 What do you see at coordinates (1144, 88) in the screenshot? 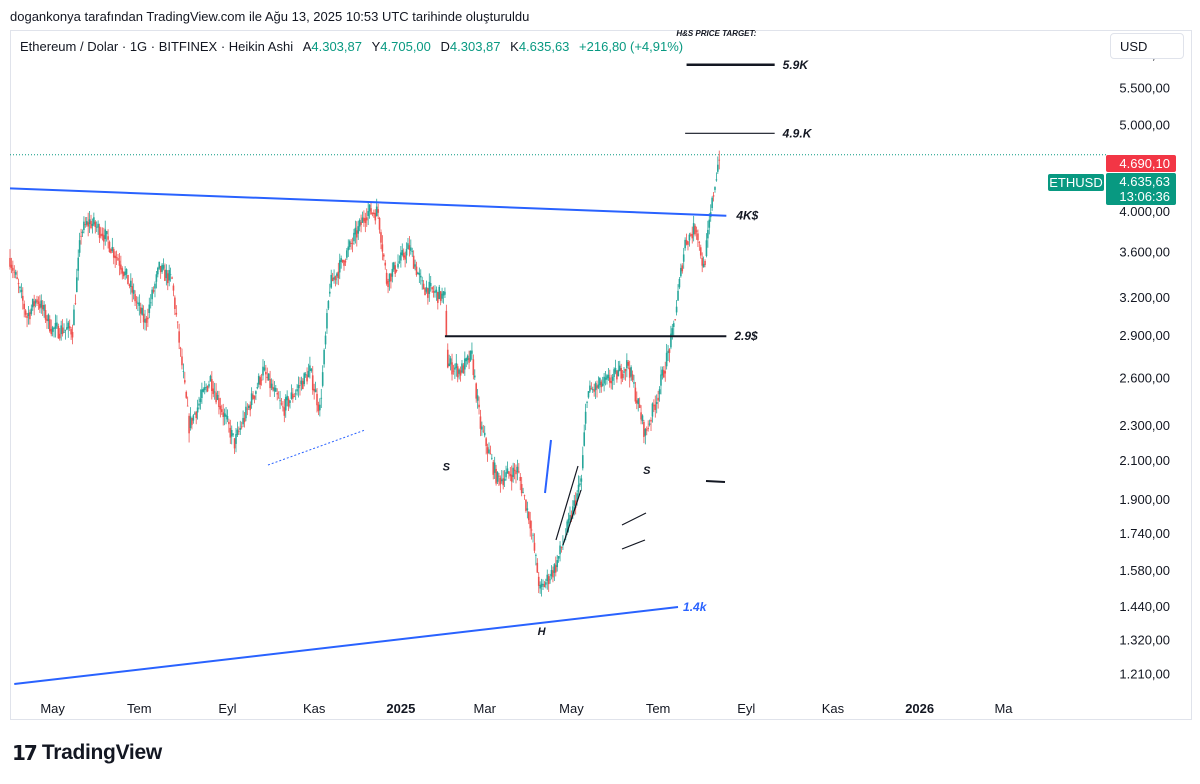
I see `y-tick-label: 5.500,00` at bounding box center [1144, 88].